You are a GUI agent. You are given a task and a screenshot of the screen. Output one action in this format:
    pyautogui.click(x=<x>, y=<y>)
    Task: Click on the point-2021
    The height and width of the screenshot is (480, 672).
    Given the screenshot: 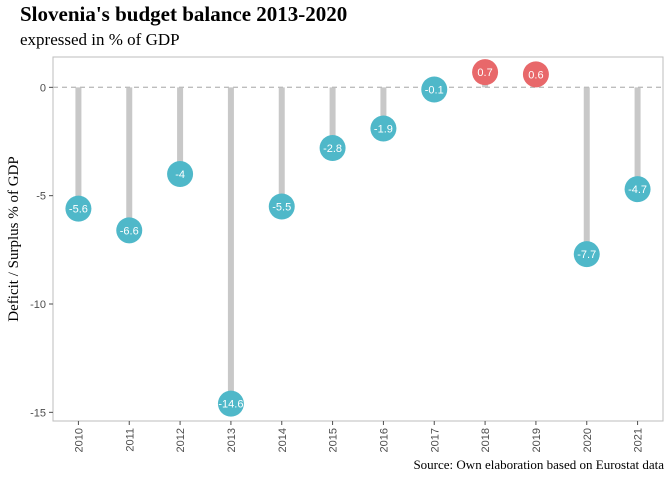 What is the action you would take?
    pyautogui.click(x=637, y=189)
    